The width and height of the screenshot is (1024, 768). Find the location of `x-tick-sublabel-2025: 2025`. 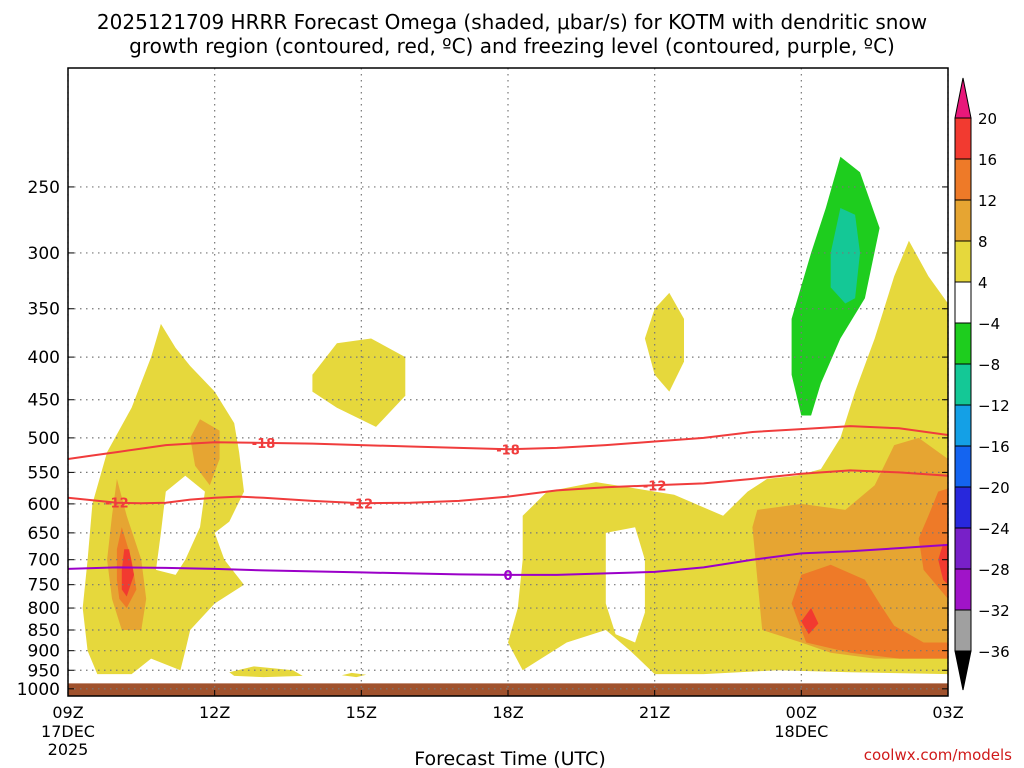

x-tick-sublabel-2025: 2025 is located at coordinates (68, 749).